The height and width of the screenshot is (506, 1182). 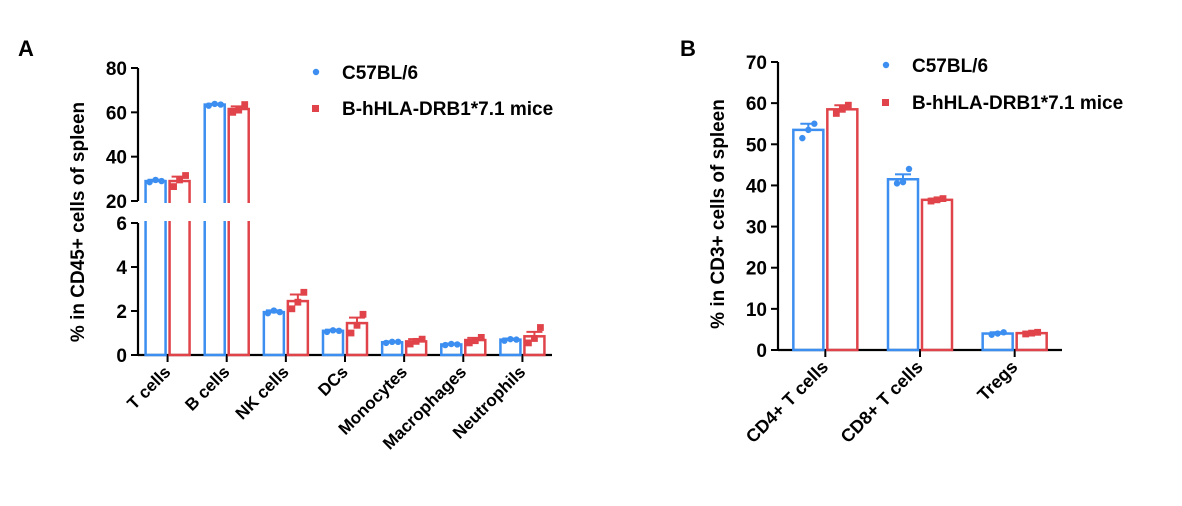 I want to click on y-tick-label: 30, so click(x=756, y=228).